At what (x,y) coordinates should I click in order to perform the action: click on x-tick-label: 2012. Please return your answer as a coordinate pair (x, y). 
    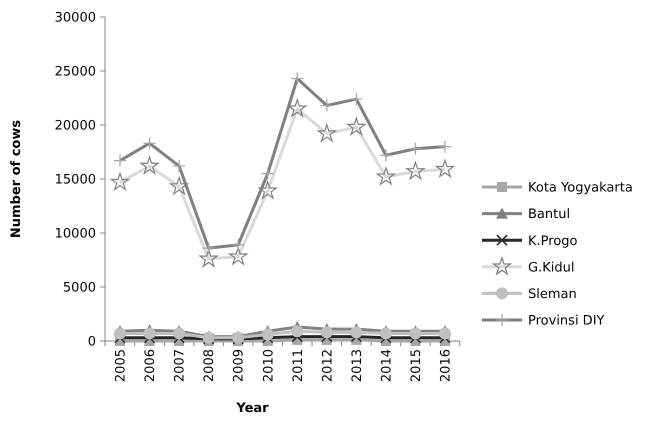
    Looking at the image, I should click on (328, 365).